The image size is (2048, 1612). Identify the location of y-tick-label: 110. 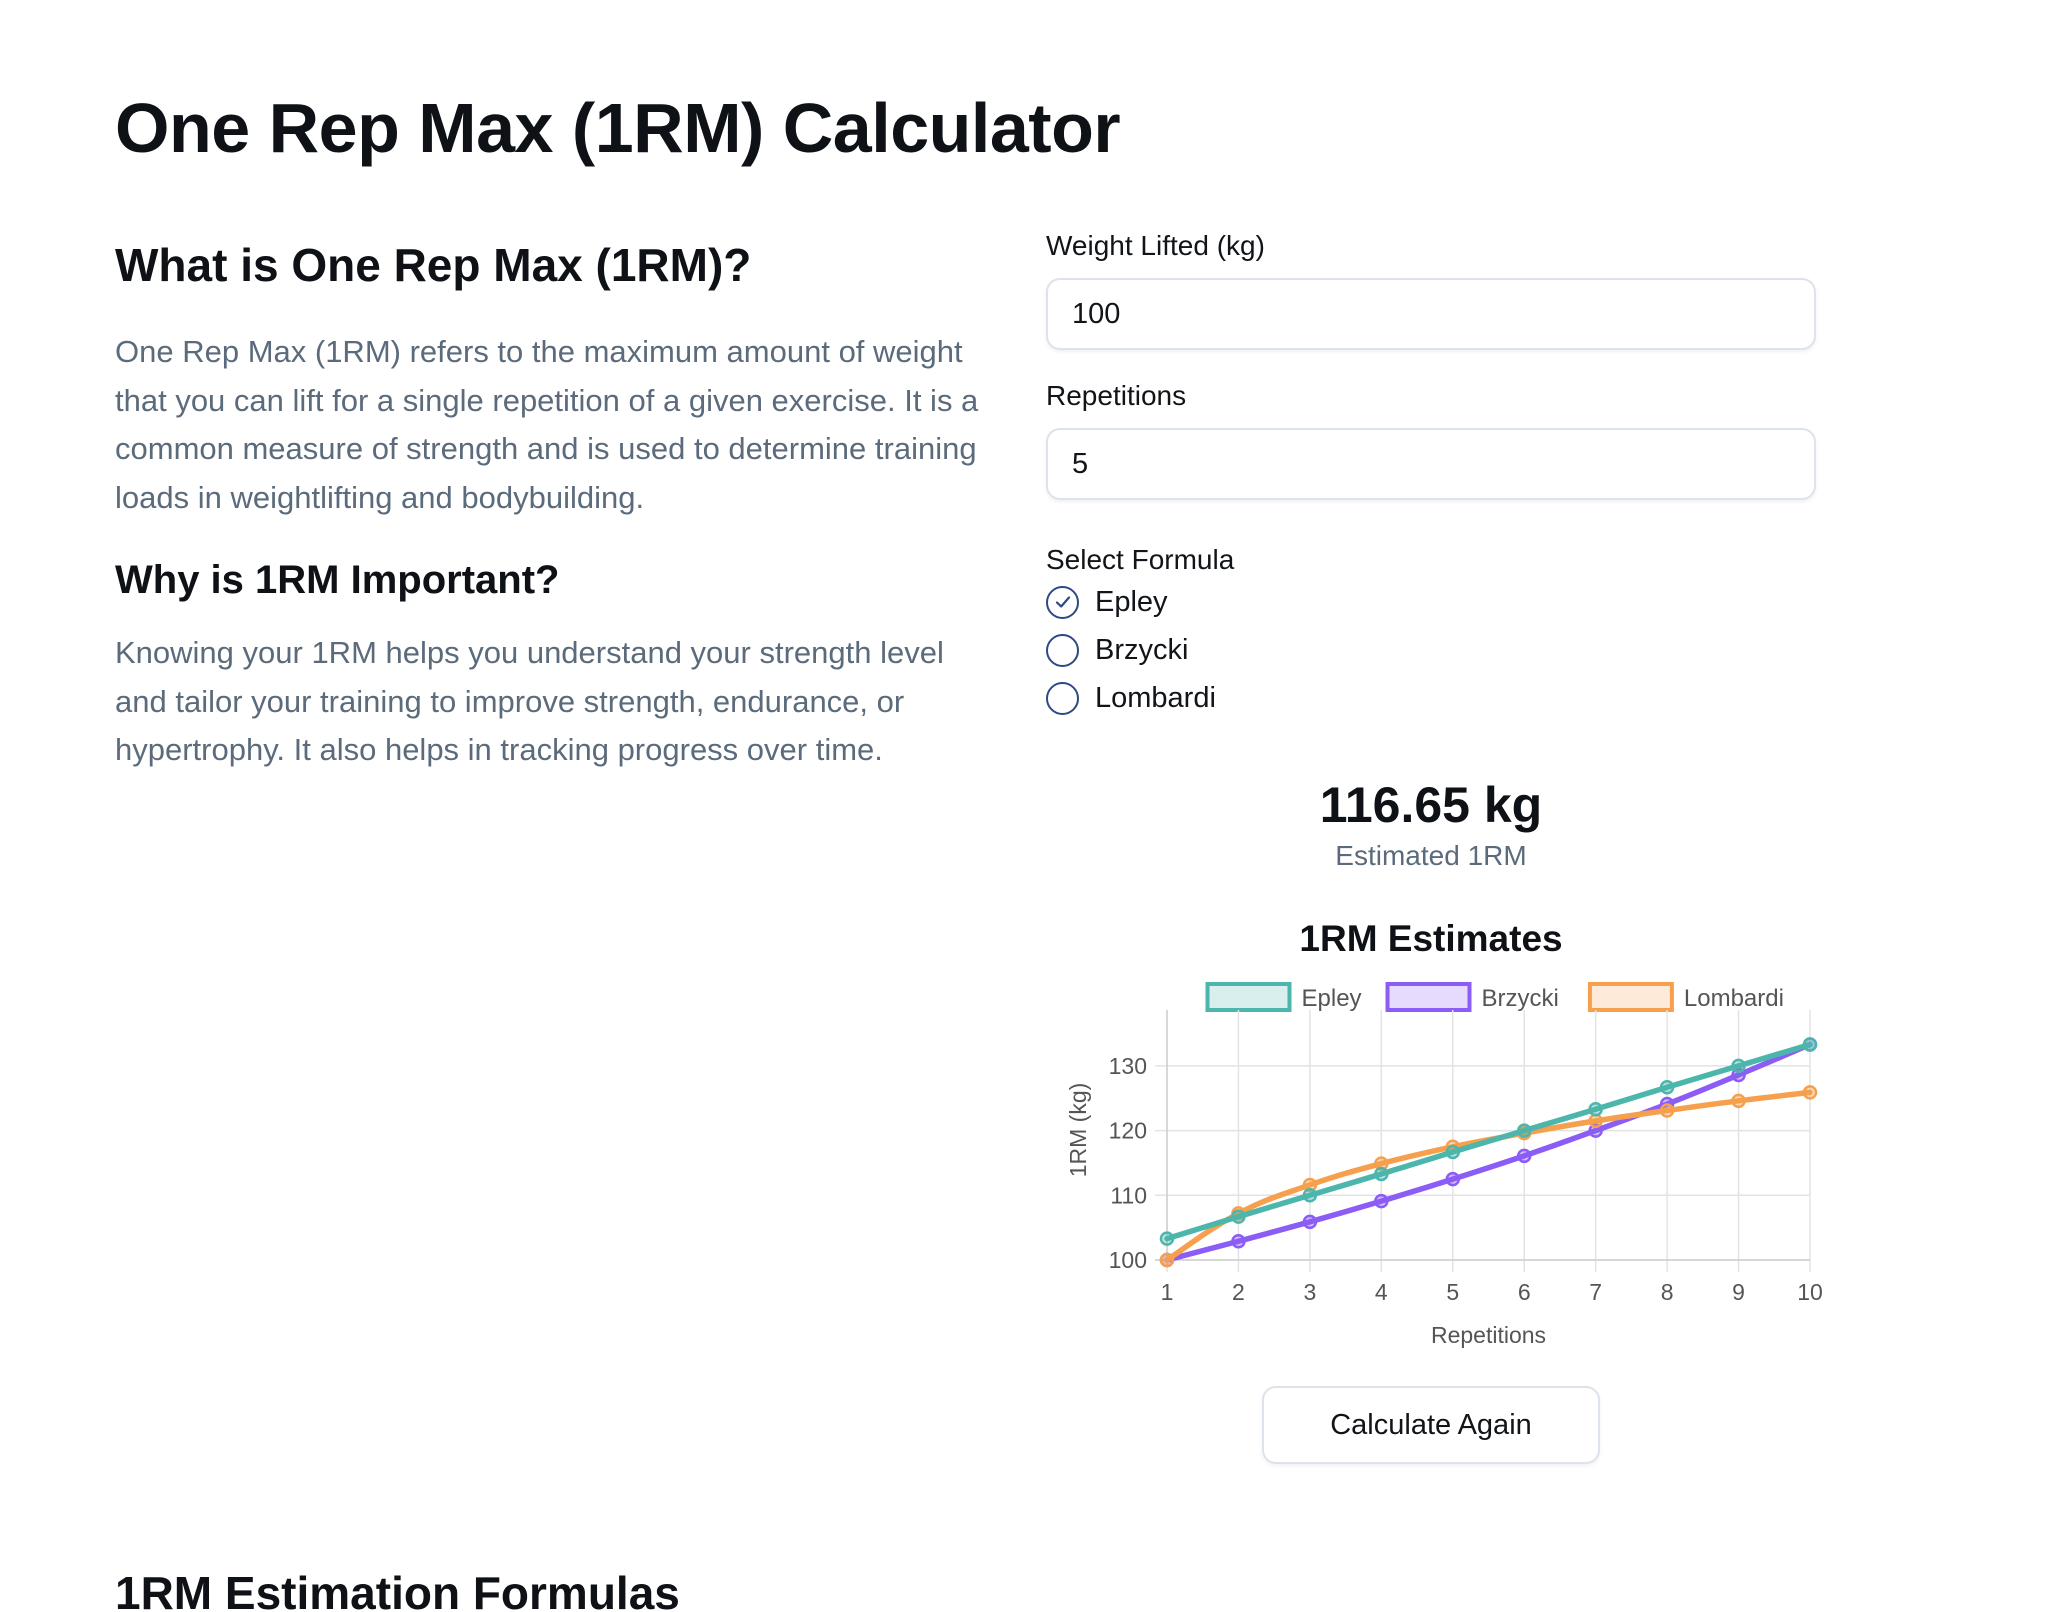
(1128, 1195).